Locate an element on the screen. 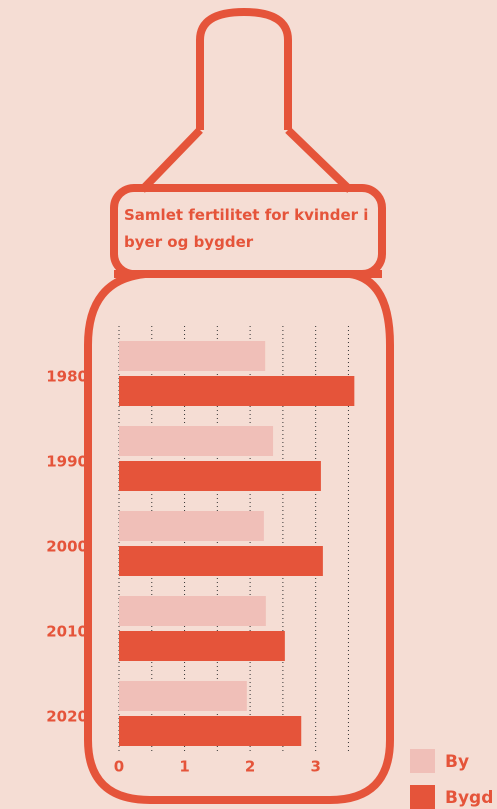 This screenshot has width=497, height=809. x-tick-label: 3 is located at coordinates (315, 767).